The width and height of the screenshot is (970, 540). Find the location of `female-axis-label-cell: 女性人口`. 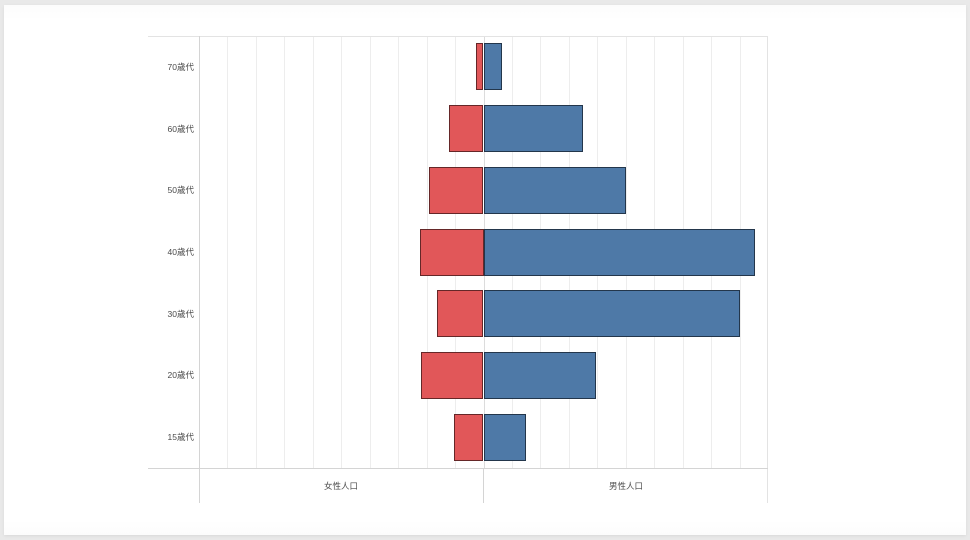

female-axis-label-cell: 女性人口 is located at coordinates (341, 485).